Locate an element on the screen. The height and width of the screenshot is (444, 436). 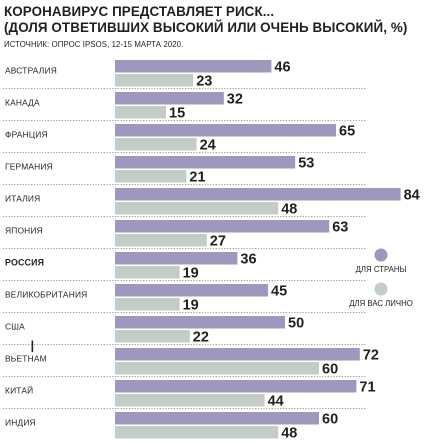
row-11-value-personal: 44 is located at coordinates (276, 402).